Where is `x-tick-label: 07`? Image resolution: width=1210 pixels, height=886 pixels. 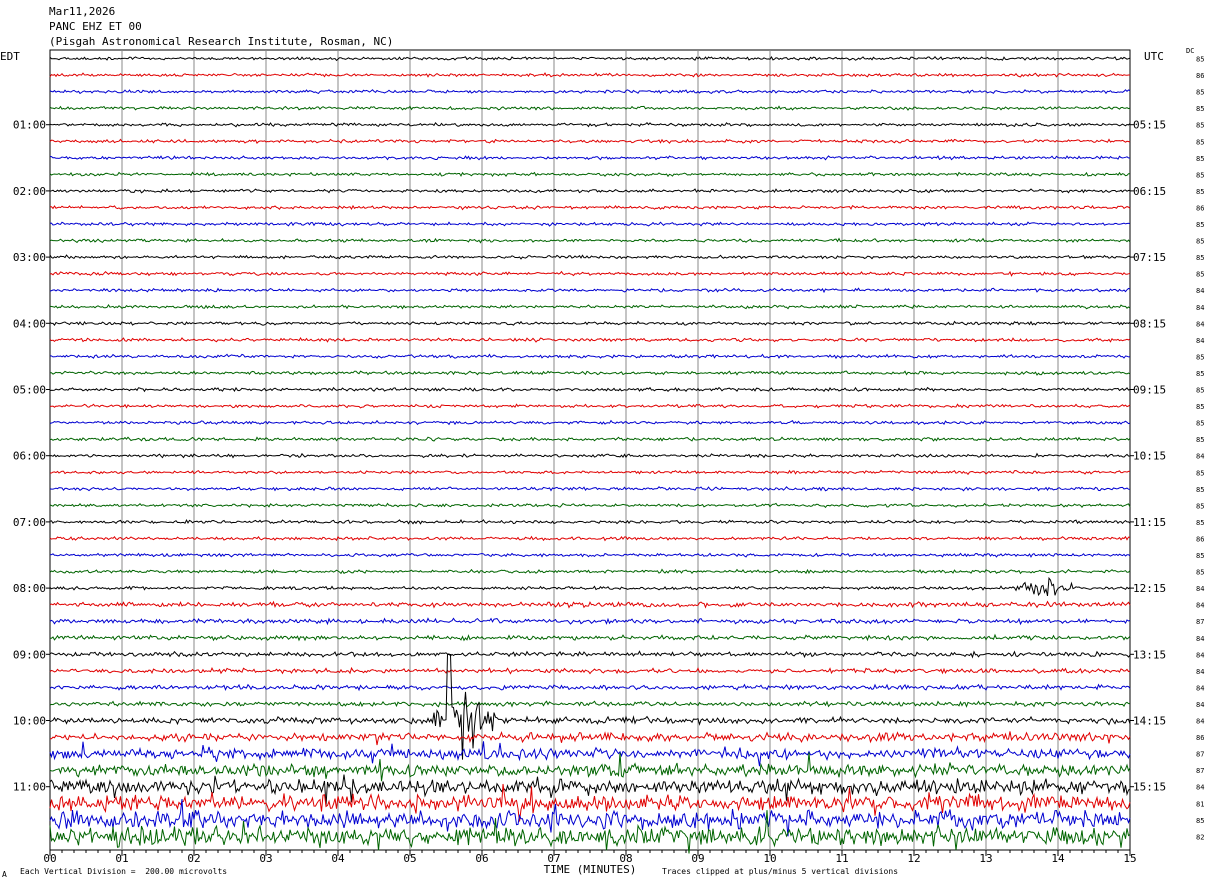
x-tick-label: 07 is located at coordinates (553, 858).